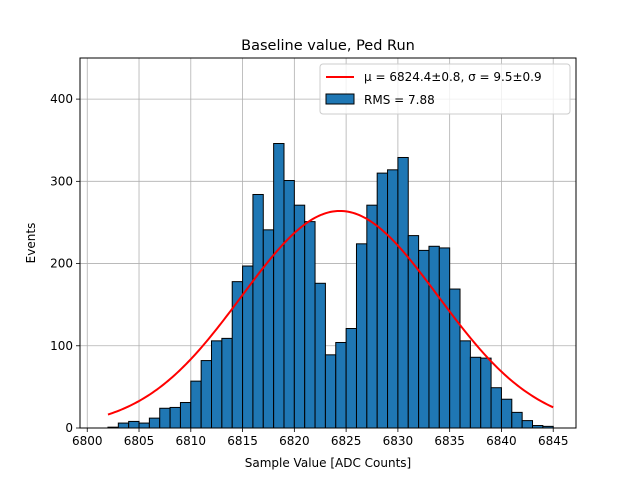 The image size is (640, 480). Describe the element at coordinates (399, 100) in the screenshot. I see `legend-hist-label: RMS = 7.88` at that location.